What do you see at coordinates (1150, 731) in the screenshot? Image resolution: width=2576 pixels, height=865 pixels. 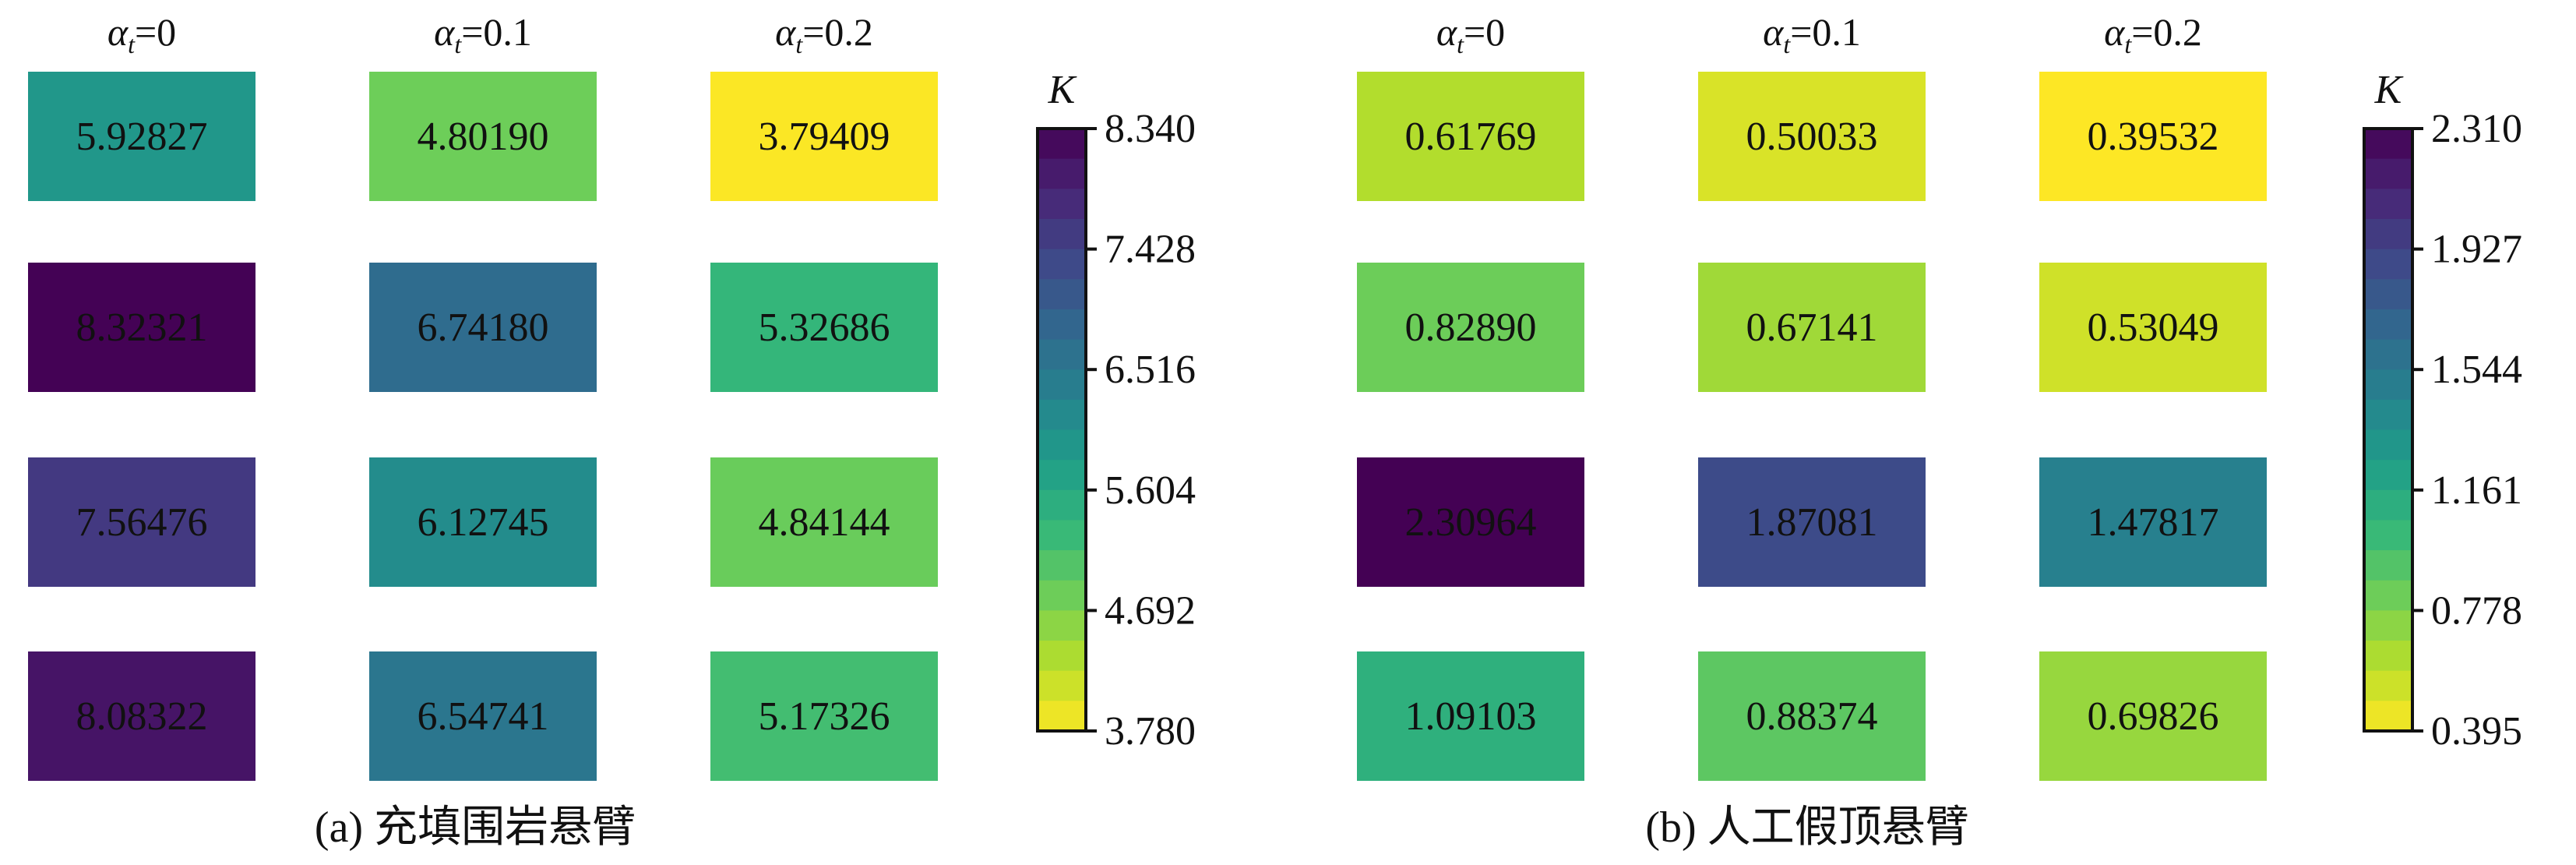 I see `colorbar-tick-label: 3.780` at bounding box center [1150, 731].